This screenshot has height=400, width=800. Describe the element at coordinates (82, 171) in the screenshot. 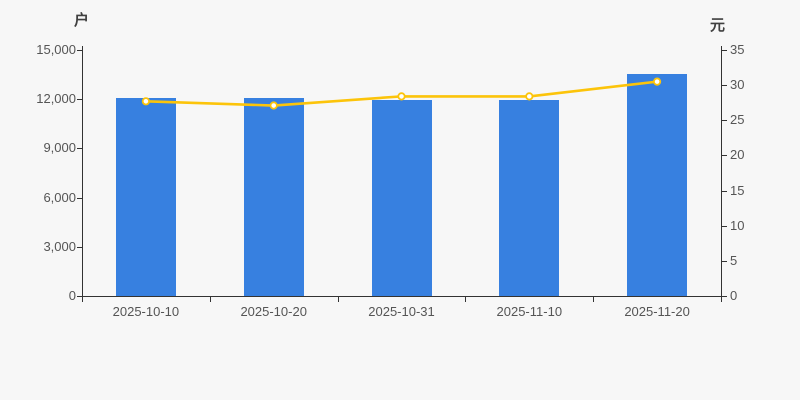

I see `left-y-axis-line` at that location.